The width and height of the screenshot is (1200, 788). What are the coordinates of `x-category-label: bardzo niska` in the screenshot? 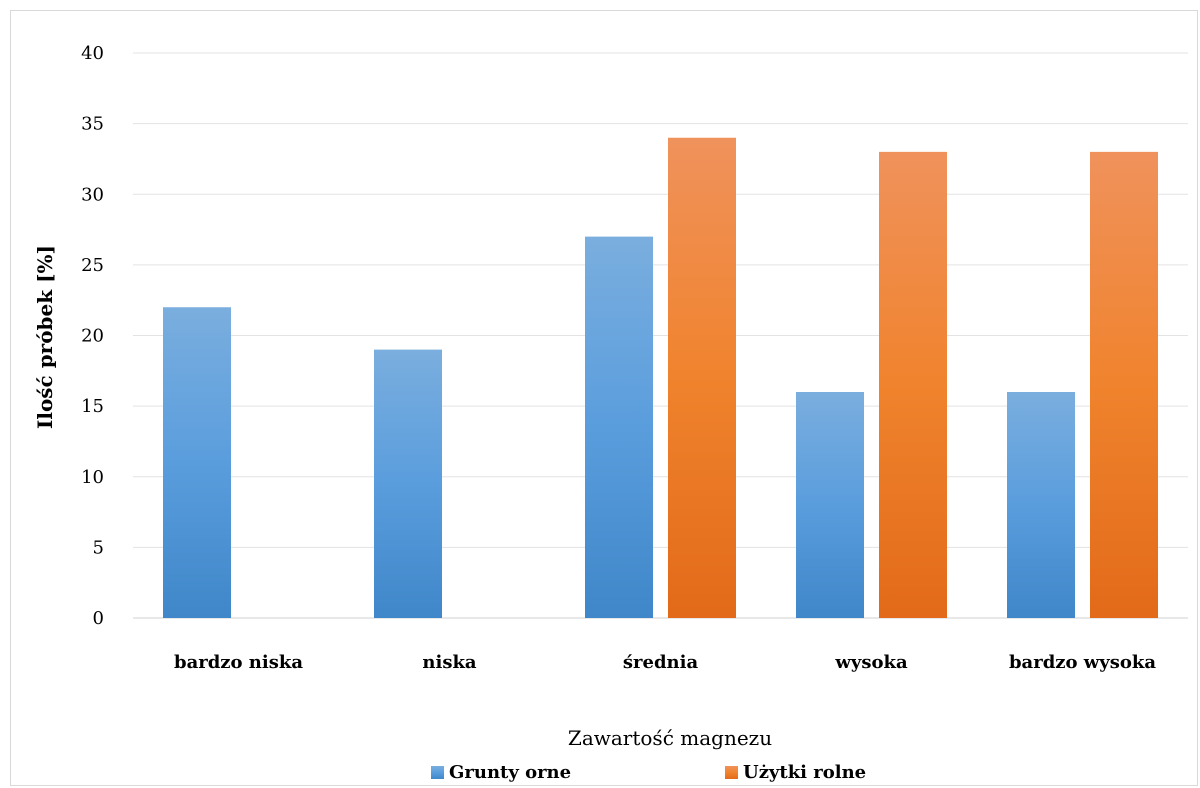 It's located at (238, 662).